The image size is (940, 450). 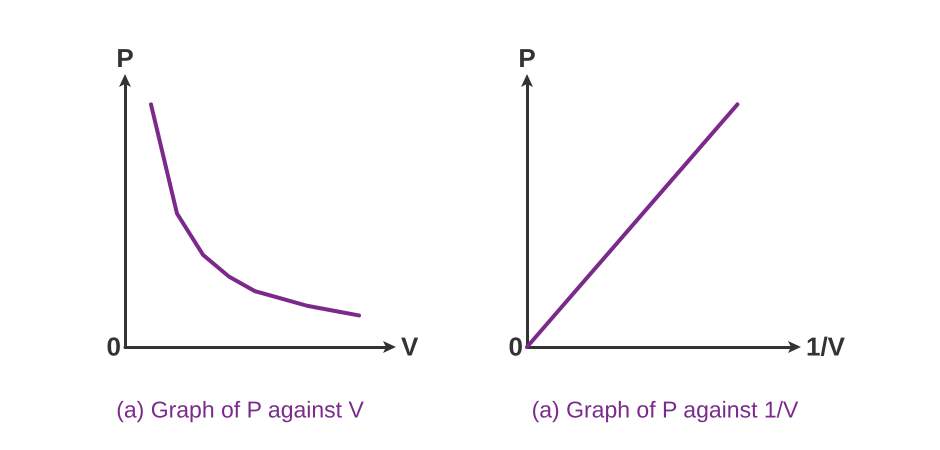 I want to click on x-axis-title: 1/V, so click(x=826, y=347).